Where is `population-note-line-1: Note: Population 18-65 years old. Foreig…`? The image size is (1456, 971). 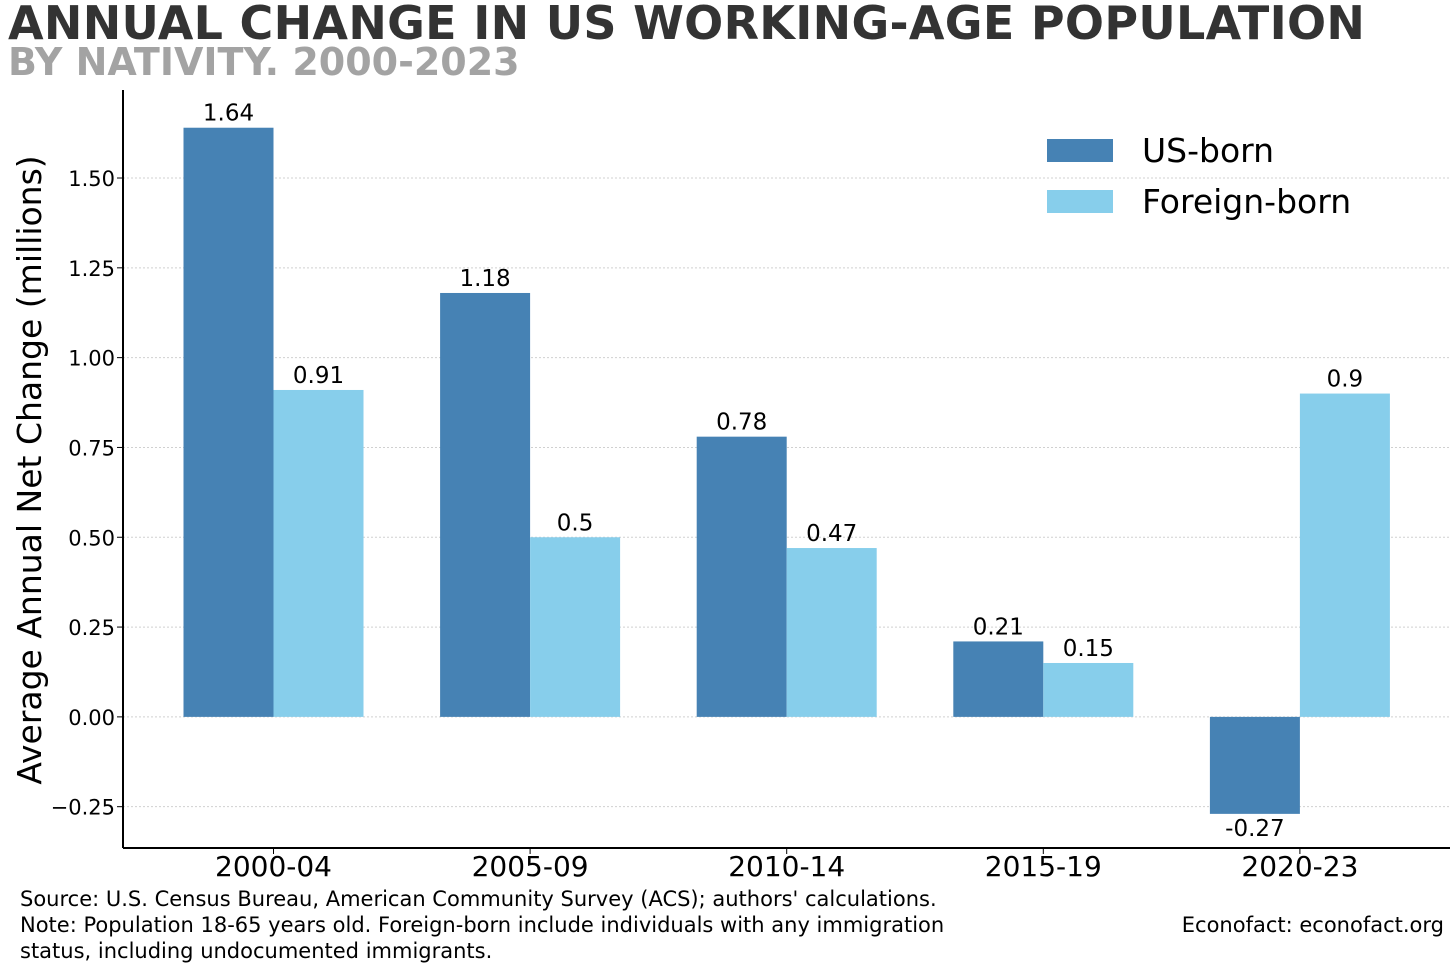 population-note-line-1: Note: Population 18-65 years old. Foreig… is located at coordinates (482, 925).